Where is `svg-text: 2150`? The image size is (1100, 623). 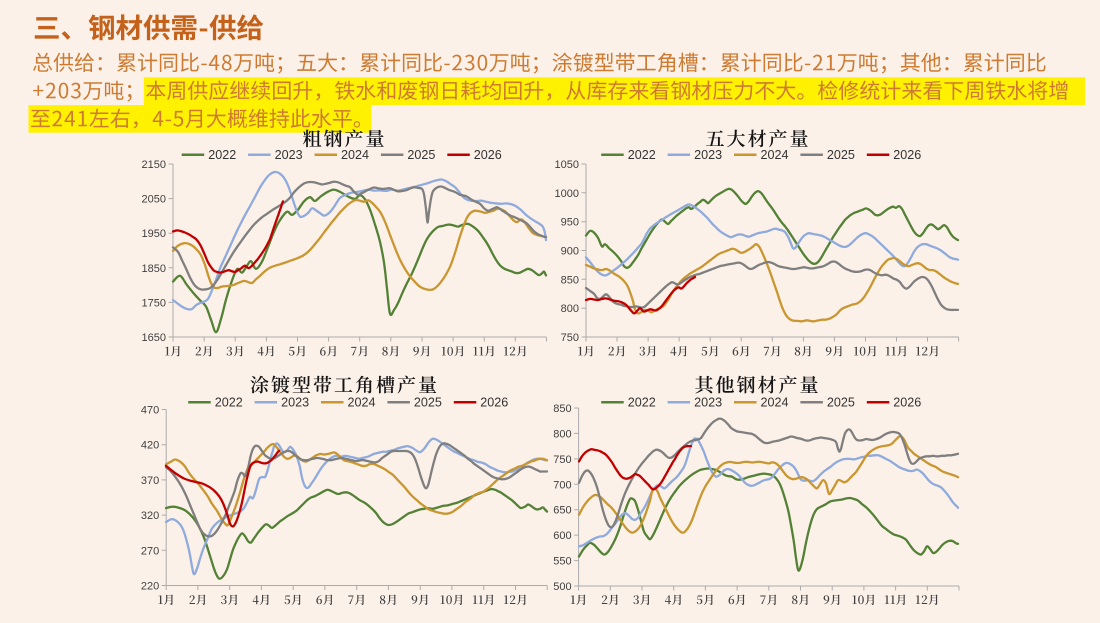
svg-text: 2150 is located at coordinates (154, 165).